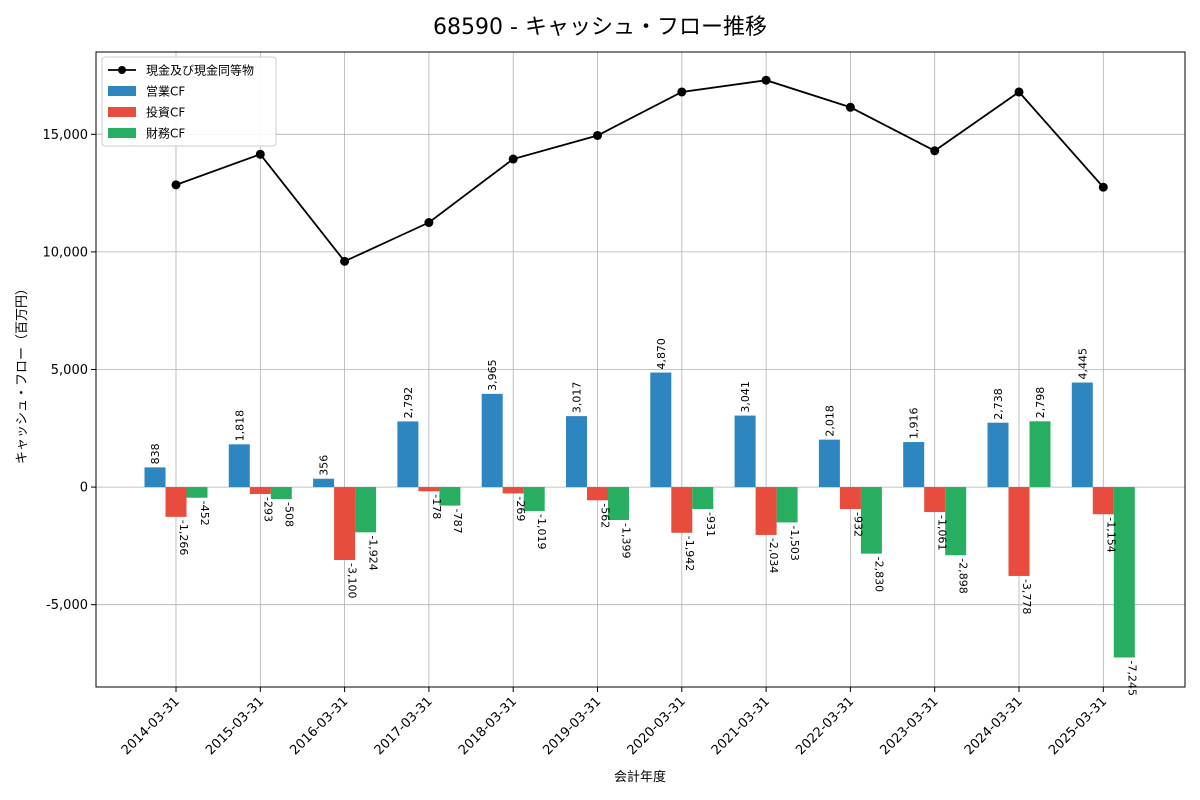 This screenshot has width=1200, height=800. Describe the element at coordinates (492, 375) in the screenshot. I see `bar-value-label: 3,965` at that location.